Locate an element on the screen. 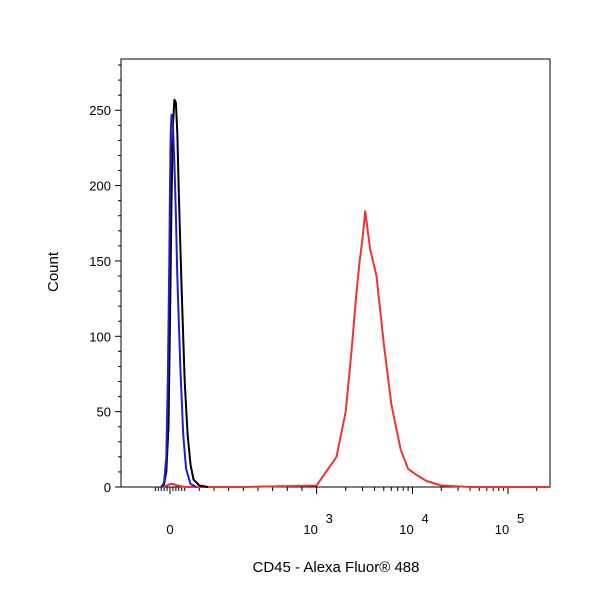 The image size is (600, 600). y-tick-label: 150 is located at coordinates (100, 261).